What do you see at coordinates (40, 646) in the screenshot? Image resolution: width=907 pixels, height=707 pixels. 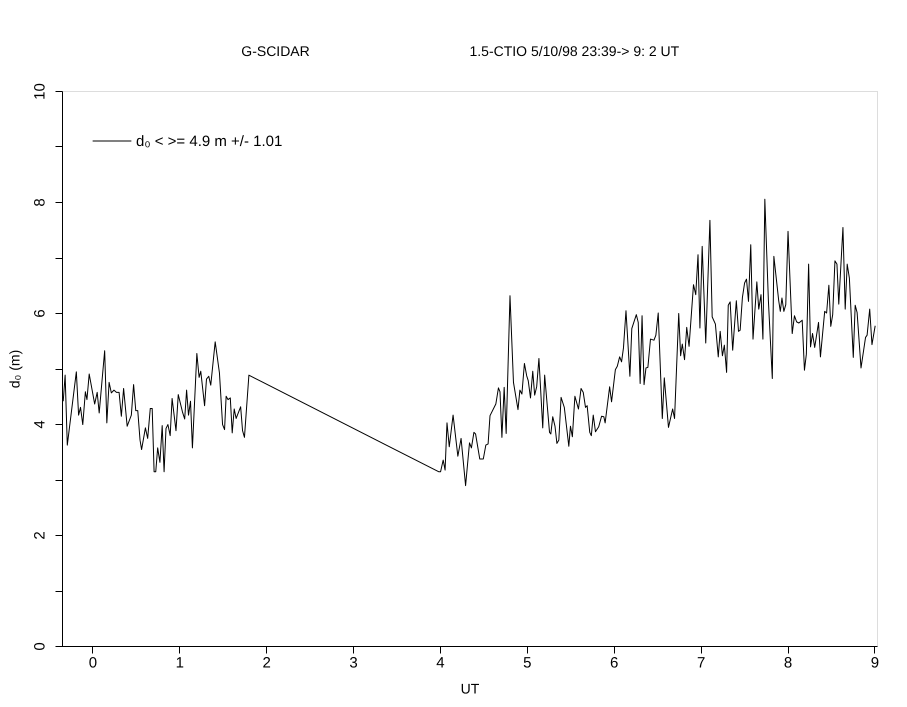 I see `y-tick-label: 0` at bounding box center [40, 646].